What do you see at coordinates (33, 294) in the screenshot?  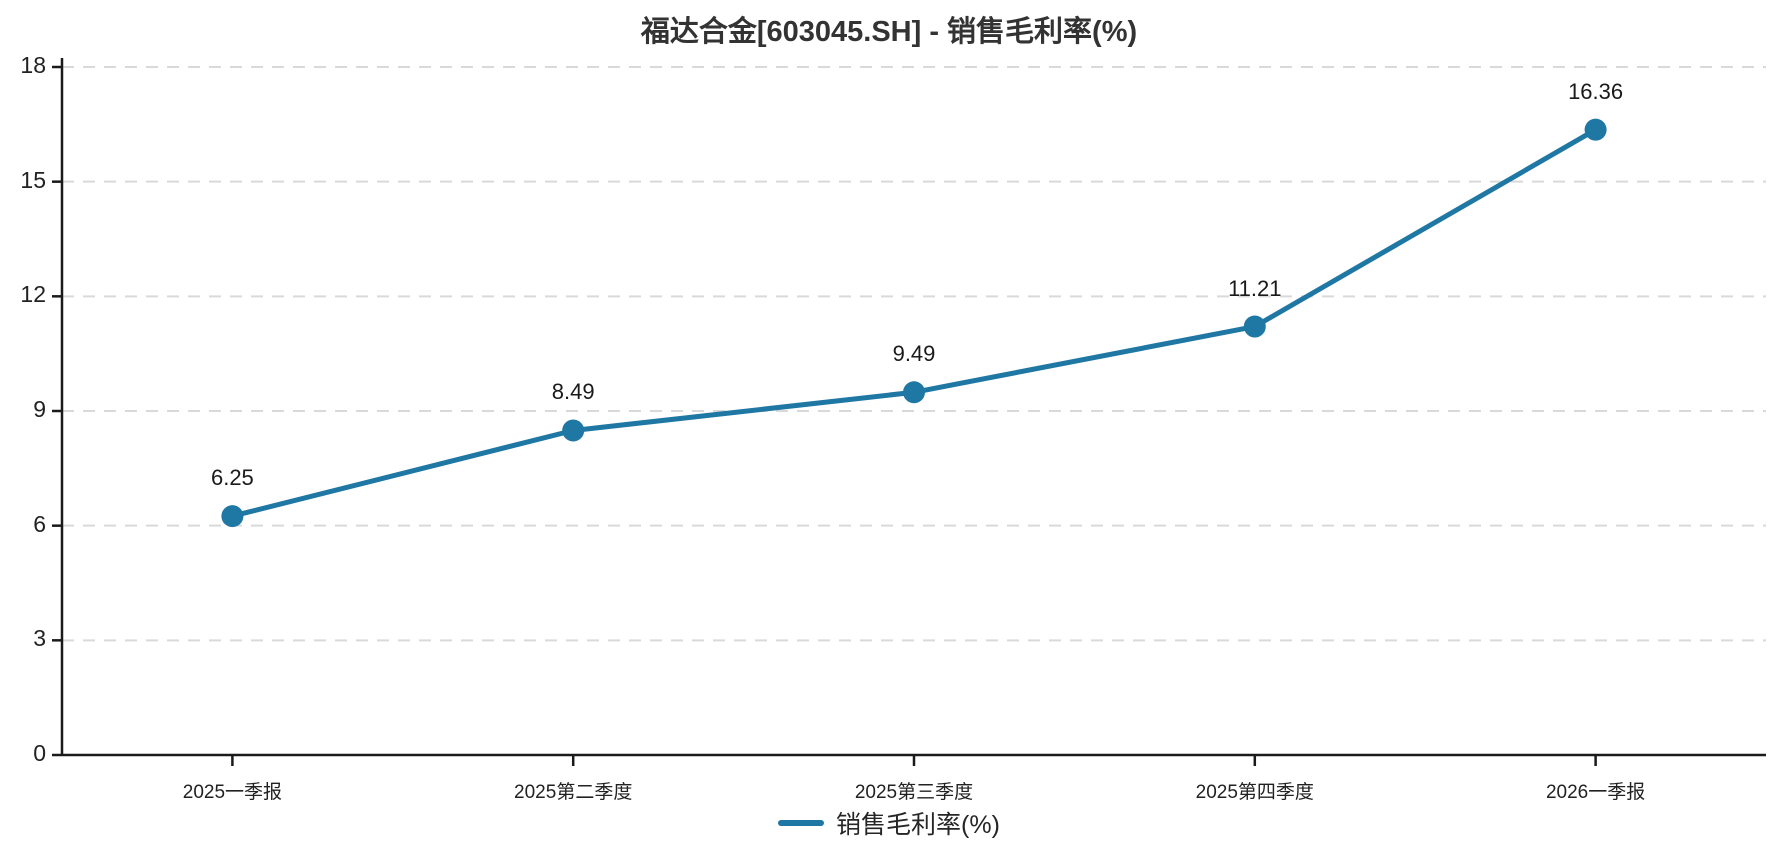 I see `y-axis-tick-label: 12` at bounding box center [33, 294].